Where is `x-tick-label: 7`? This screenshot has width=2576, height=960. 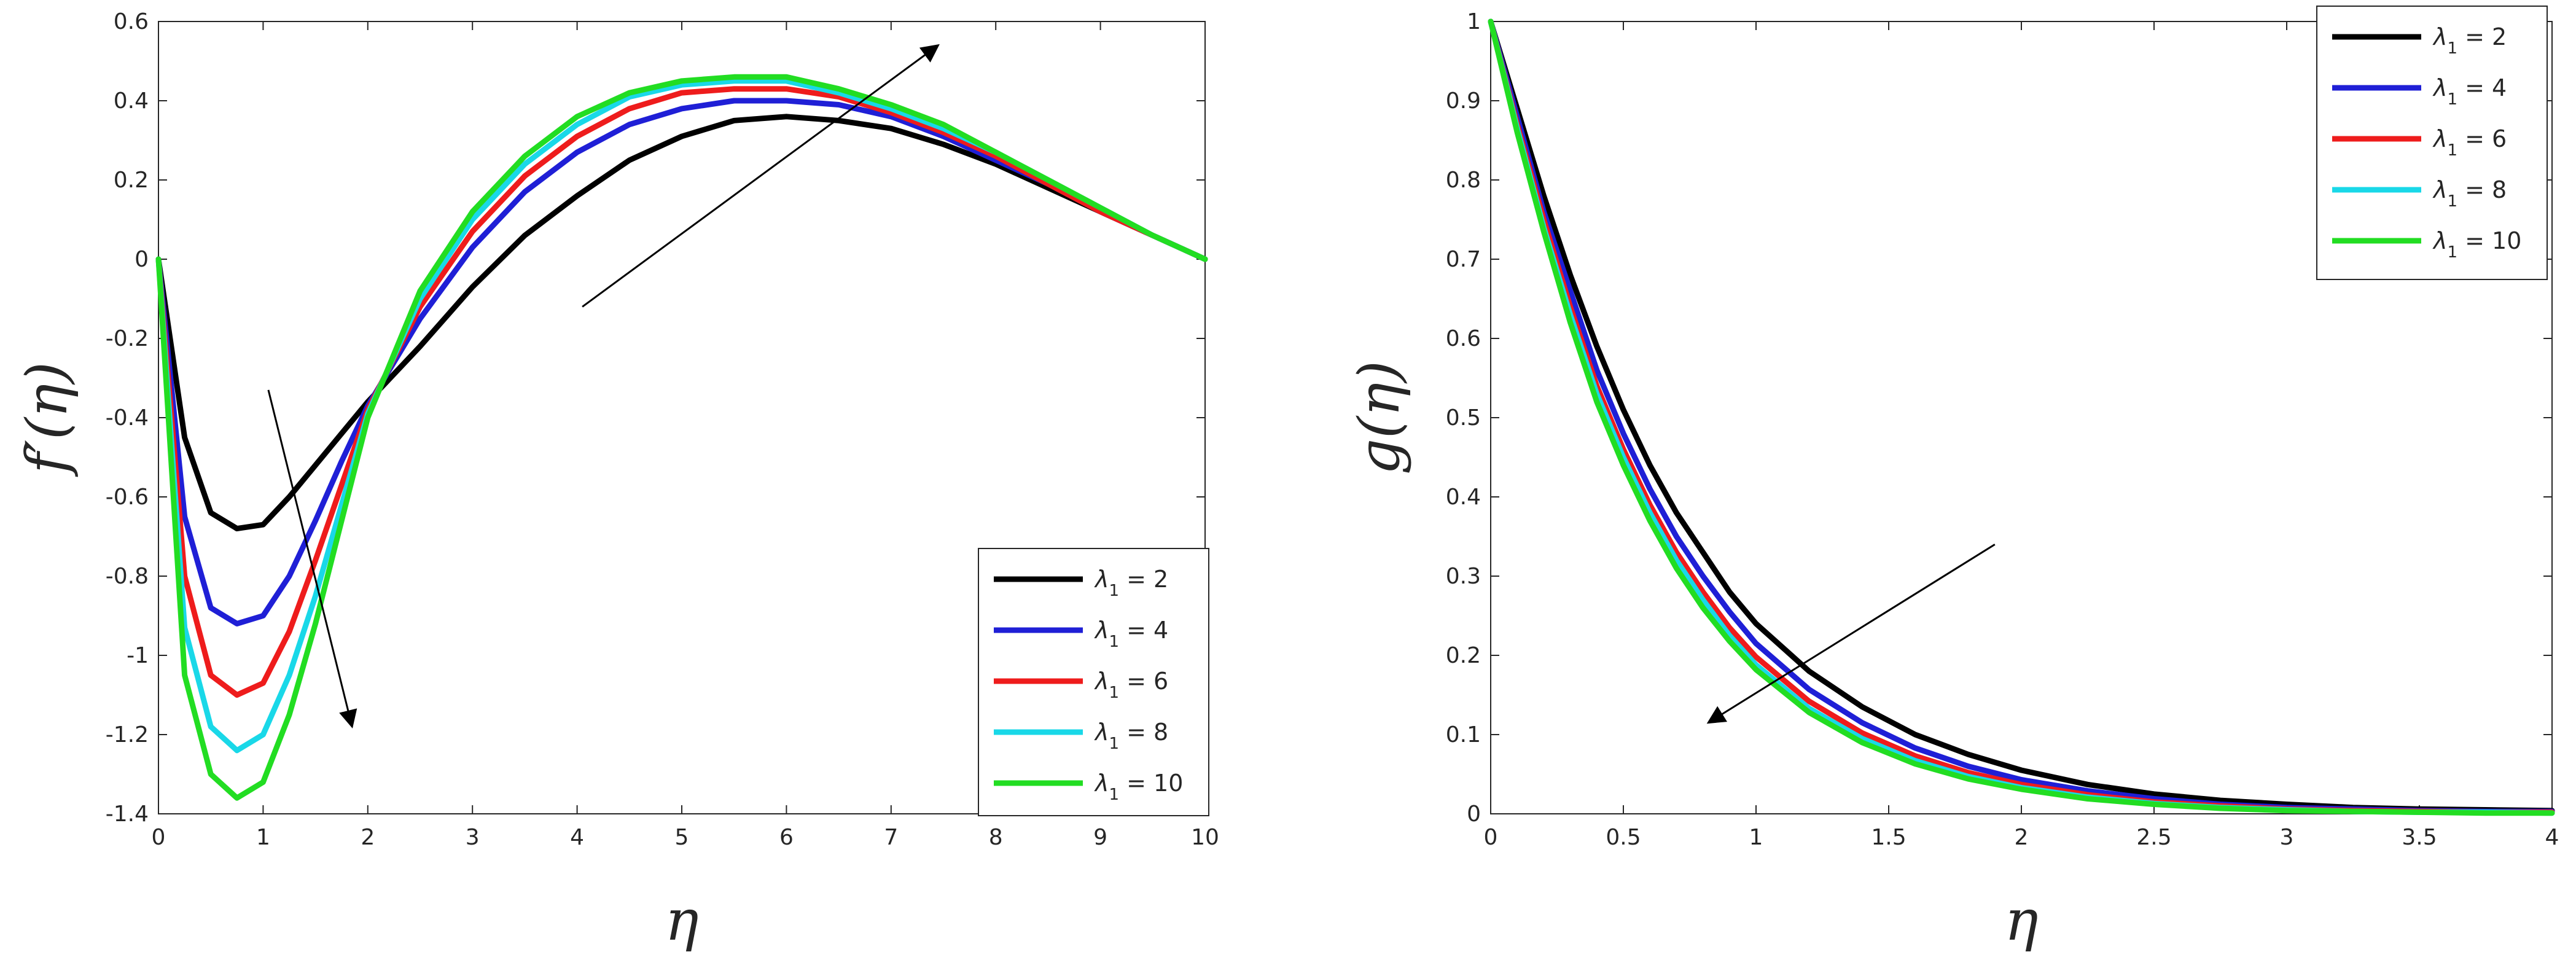
x-tick-label: 7 is located at coordinates (891, 837).